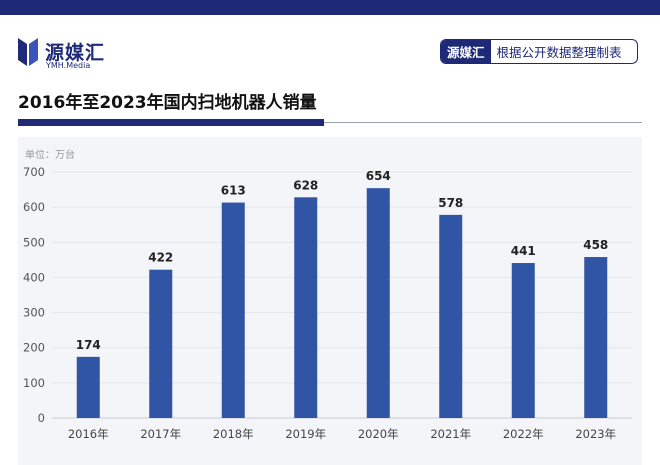 The width and height of the screenshot is (660, 465). What do you see at coordinates (160, 258) in the screenshot?
I see `data-label: 422` at bounding box center [160, 258].